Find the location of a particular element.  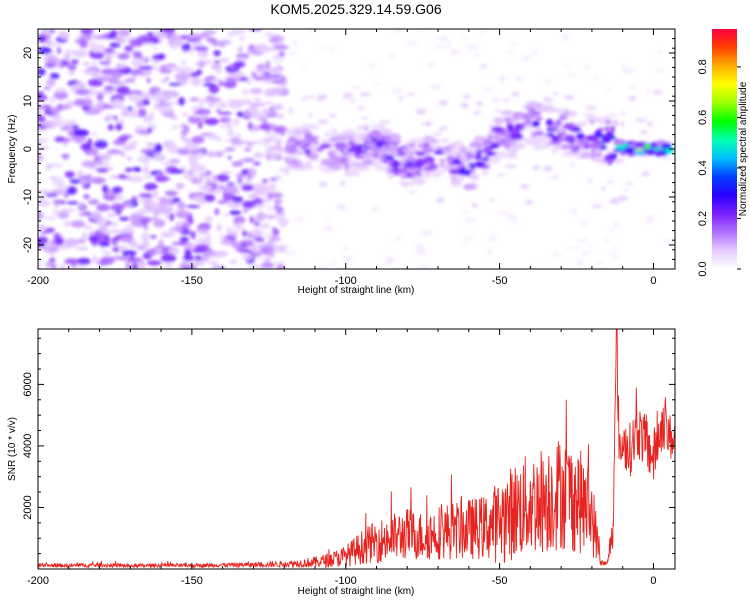

spectrogram-x-tick-label: 0 is located at coordinates (653, 281).